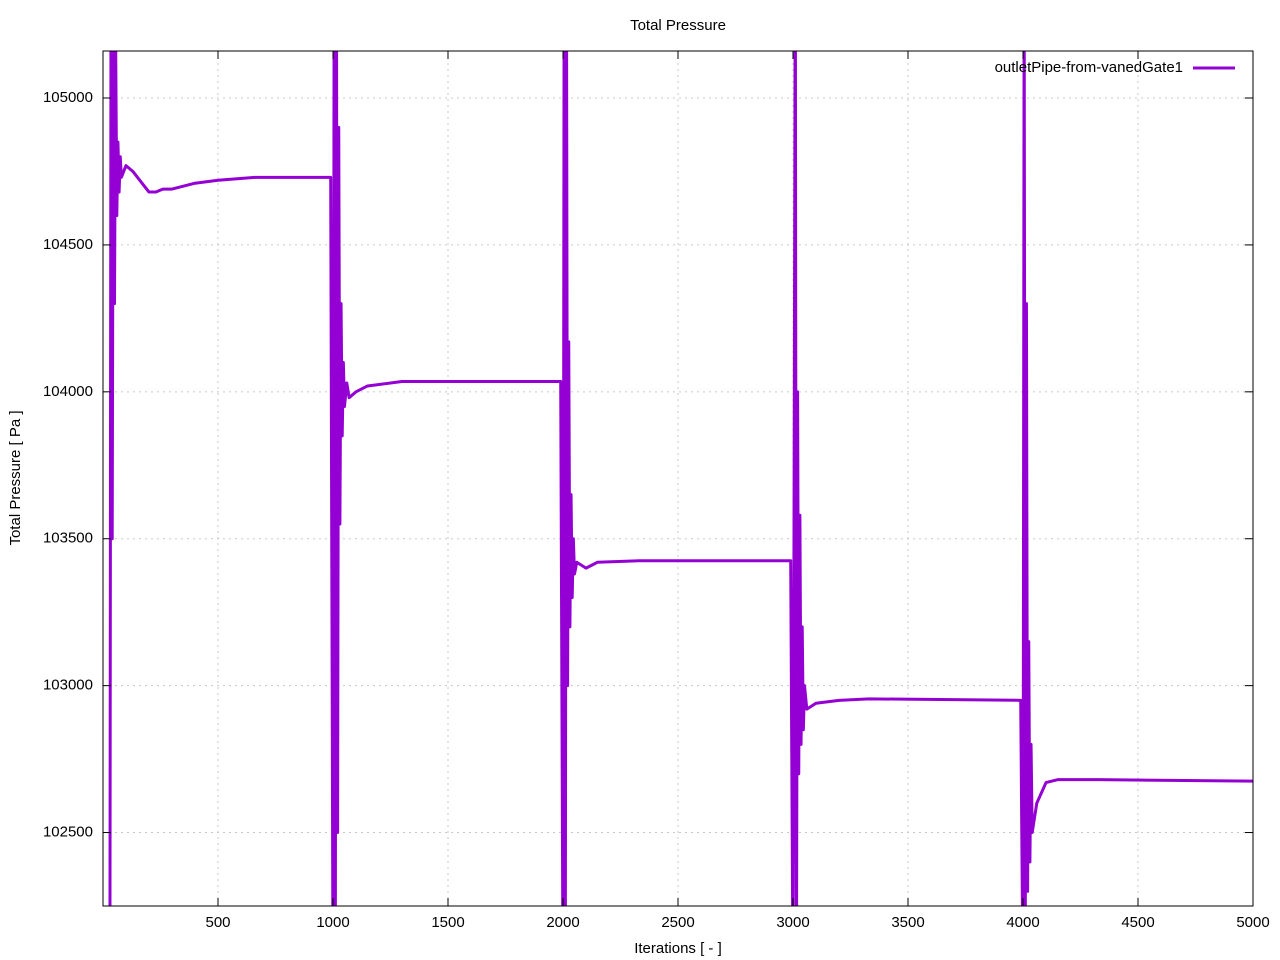 The height and width of the screenshot is (960, 1280). Describe the element at coordinates (217, 922) in the screenshot. I see `x-tick-label: 500` at that location.